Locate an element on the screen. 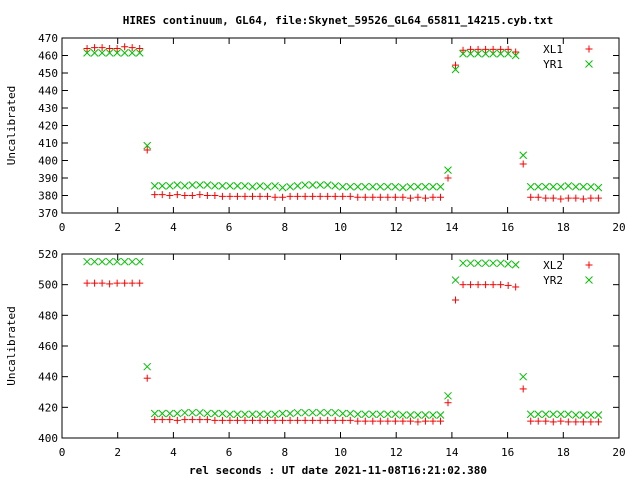 This screenshot has width=640, height=480. y-tick-label: 470 is located at coordinates (48, 38).